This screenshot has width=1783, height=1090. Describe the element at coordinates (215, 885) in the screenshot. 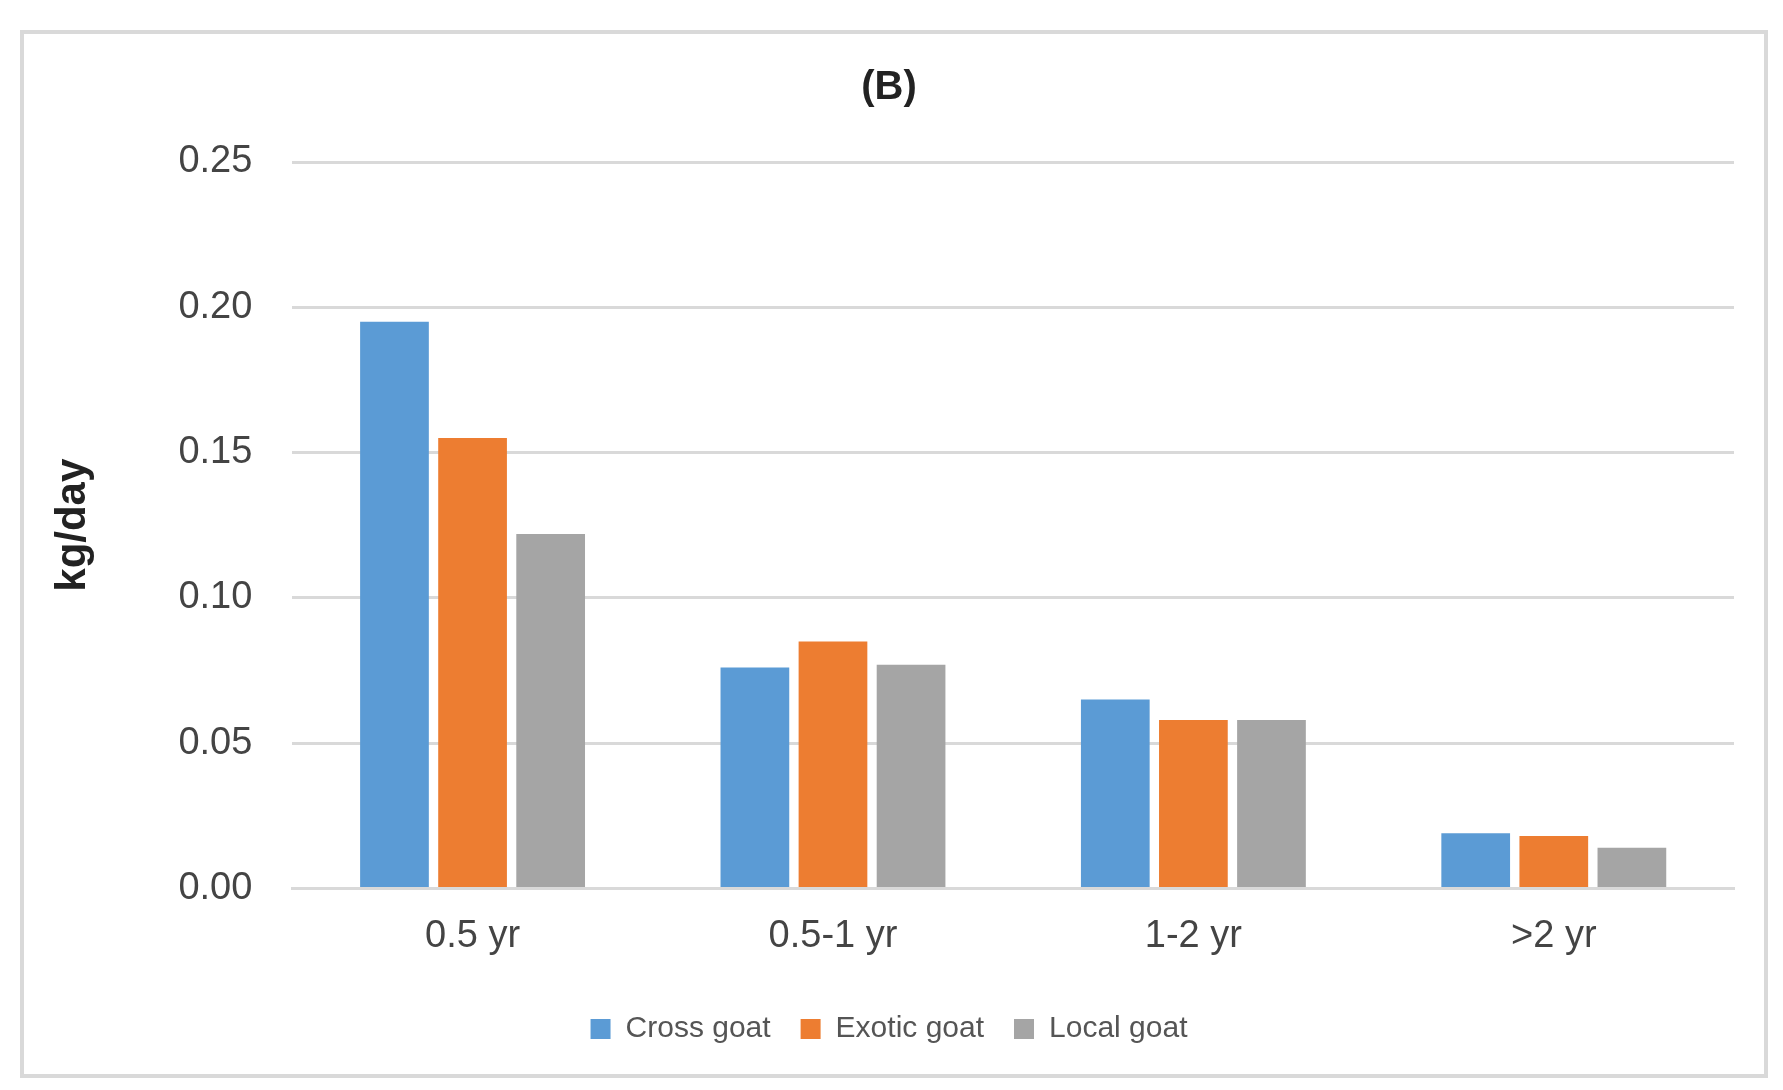

I see `y-tick-label: 0.00` at that location.